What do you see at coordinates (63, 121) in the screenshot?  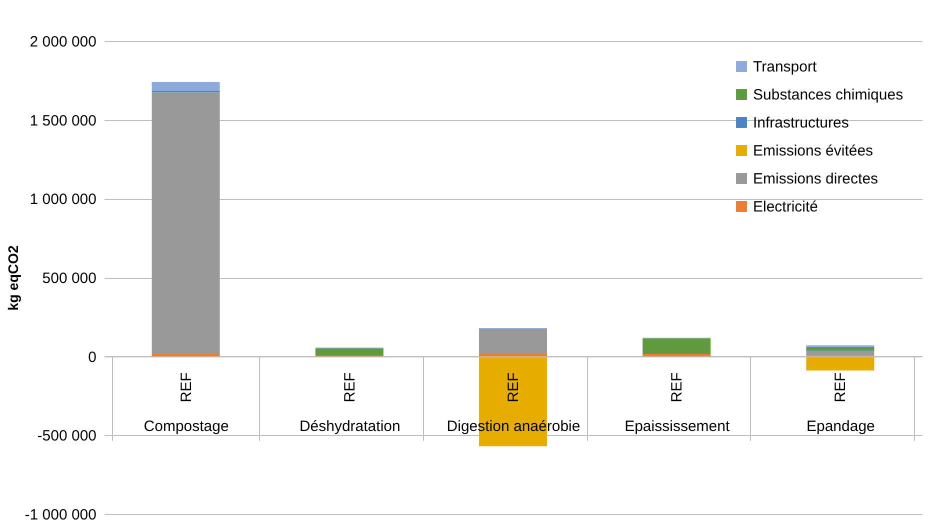 I see `y-tick-label: 1 500 000` at bounding box center [63, 121].